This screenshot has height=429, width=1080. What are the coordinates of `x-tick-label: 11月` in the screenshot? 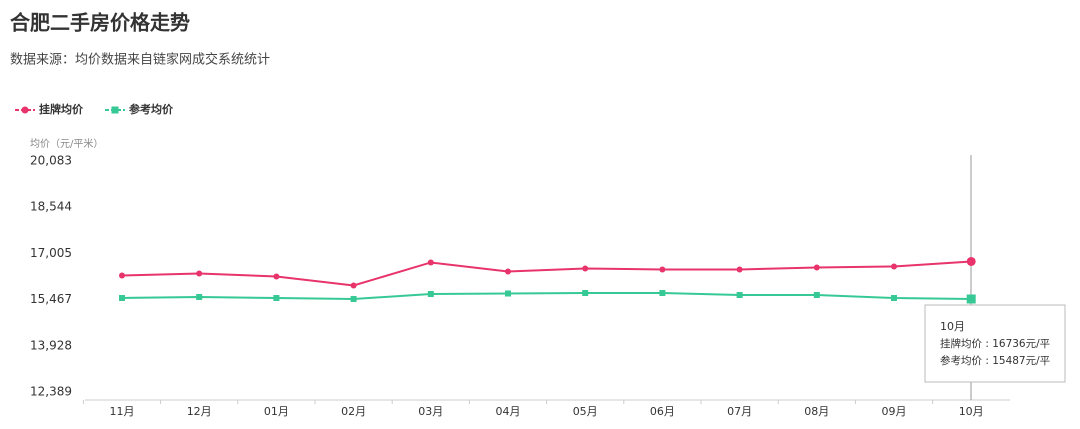 It's located at (122, 411).